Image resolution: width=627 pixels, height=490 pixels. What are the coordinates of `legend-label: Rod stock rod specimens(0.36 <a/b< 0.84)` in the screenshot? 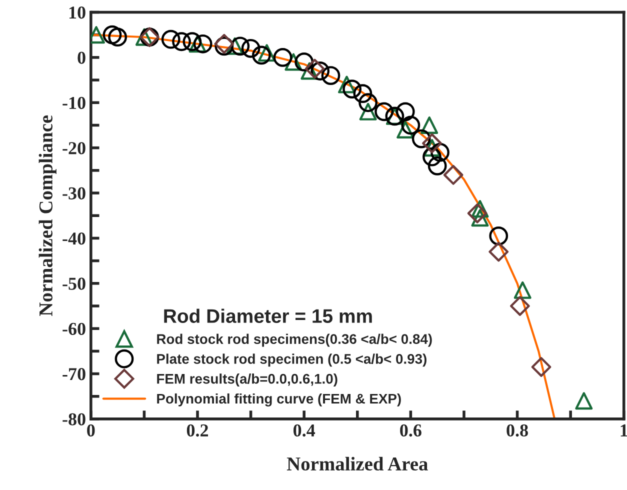 It's located at (294, 340).